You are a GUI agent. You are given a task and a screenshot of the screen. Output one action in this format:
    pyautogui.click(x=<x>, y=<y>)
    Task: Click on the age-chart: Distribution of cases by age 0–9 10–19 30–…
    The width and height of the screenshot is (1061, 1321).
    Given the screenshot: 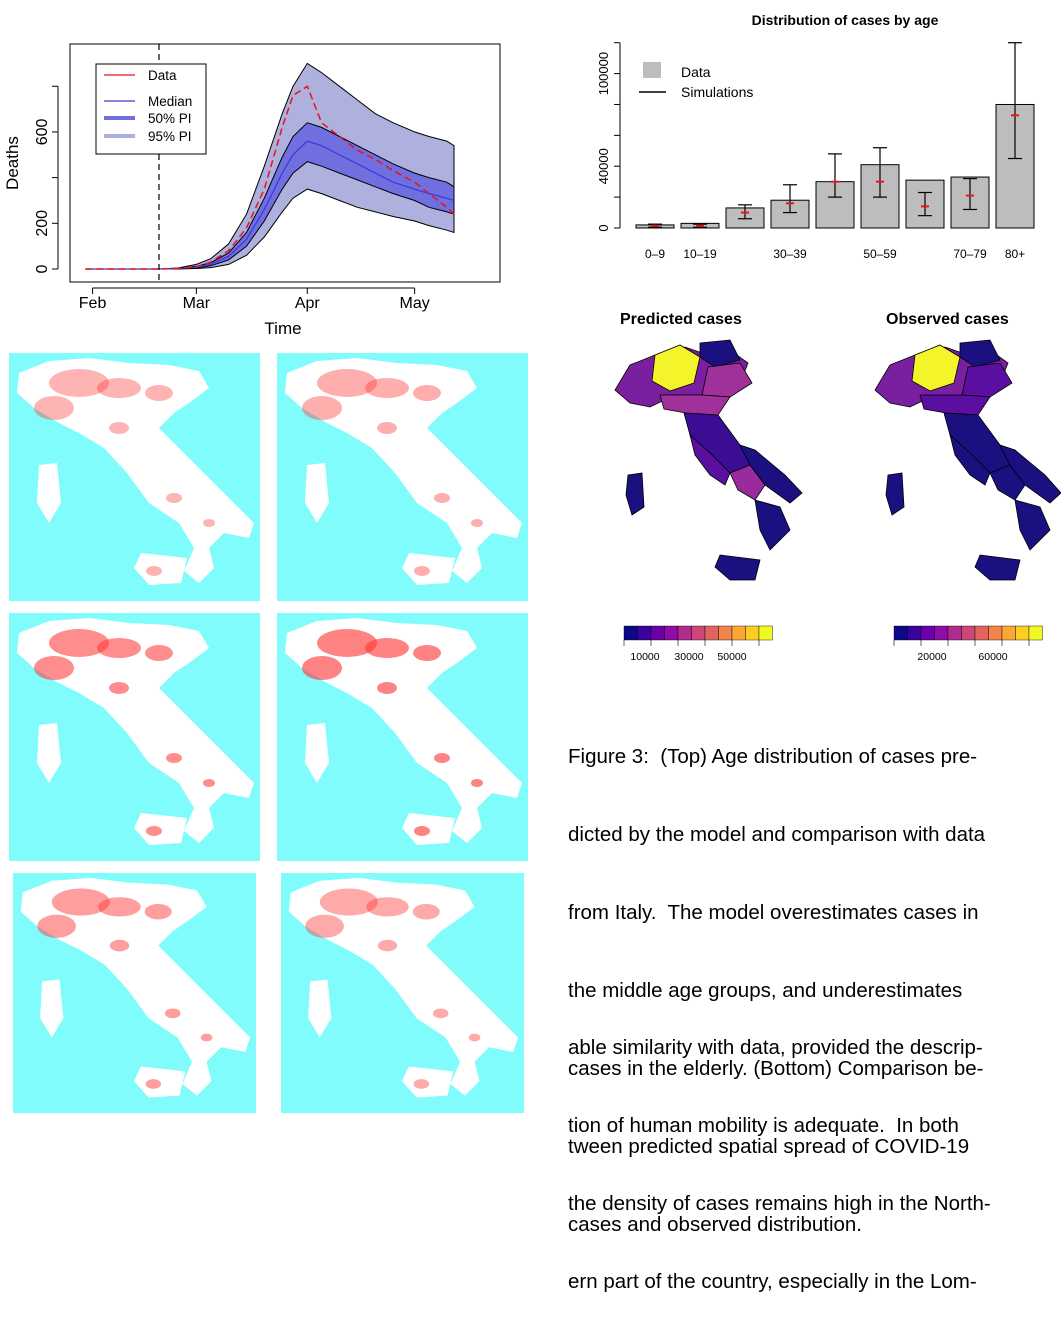 What is the action you would take?
    pyautogui.click(x=815, y=136)
    